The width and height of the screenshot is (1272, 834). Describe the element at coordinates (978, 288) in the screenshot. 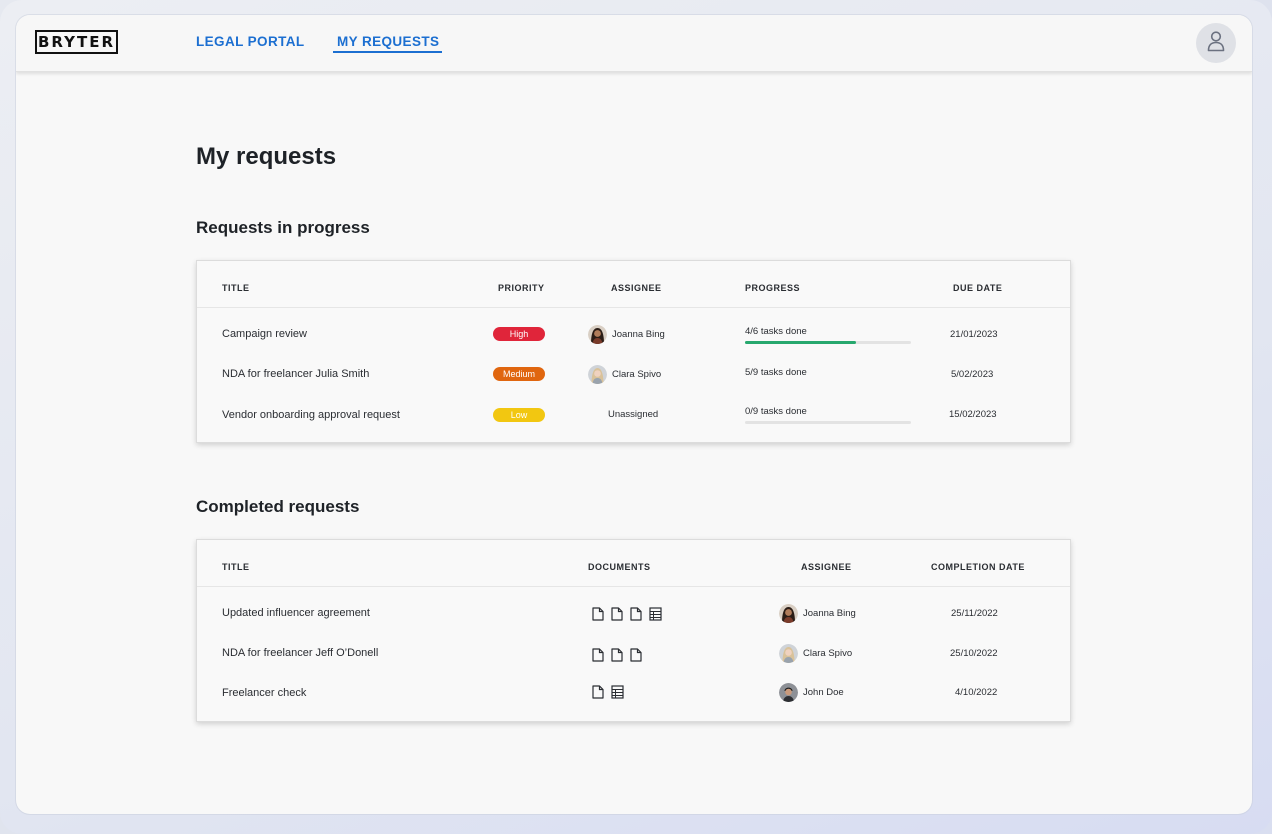

I see `column-header-due-date: DUE DATE` at that location.